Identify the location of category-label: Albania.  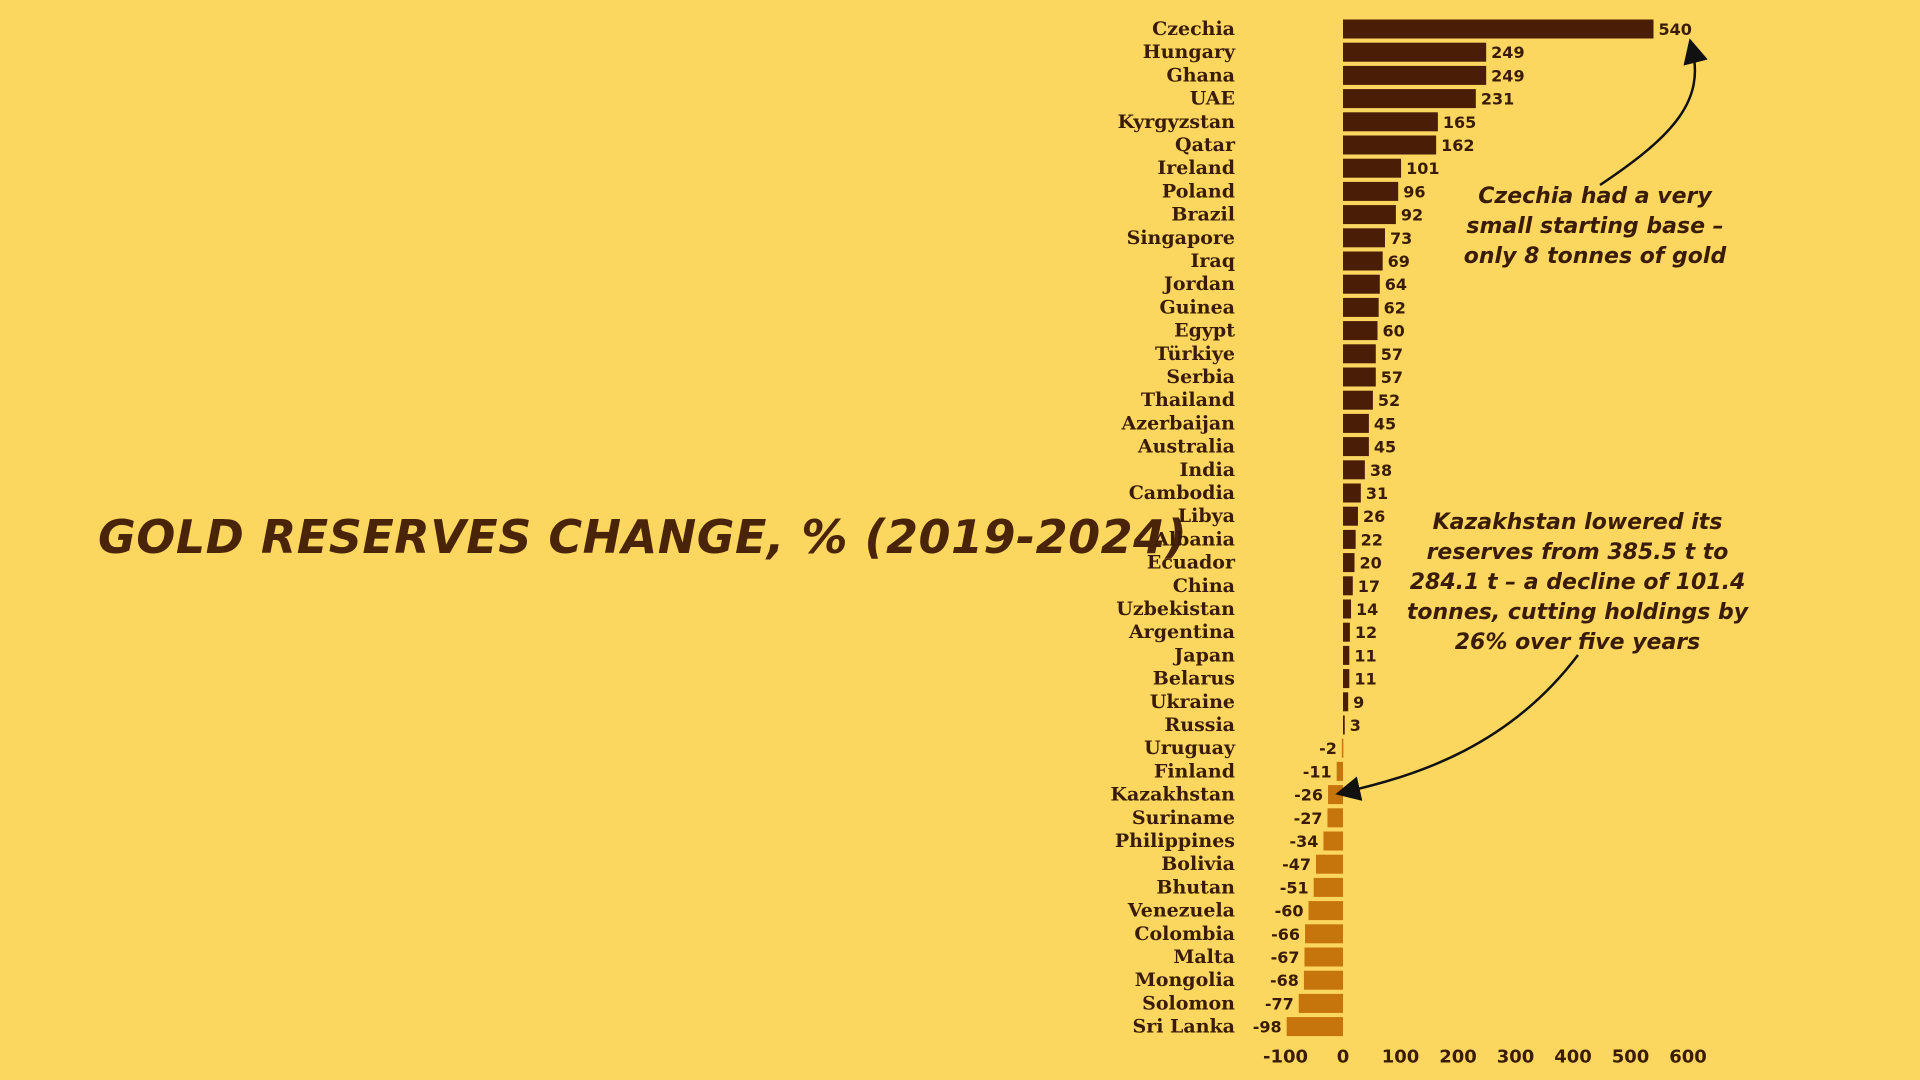
(1194, 539).